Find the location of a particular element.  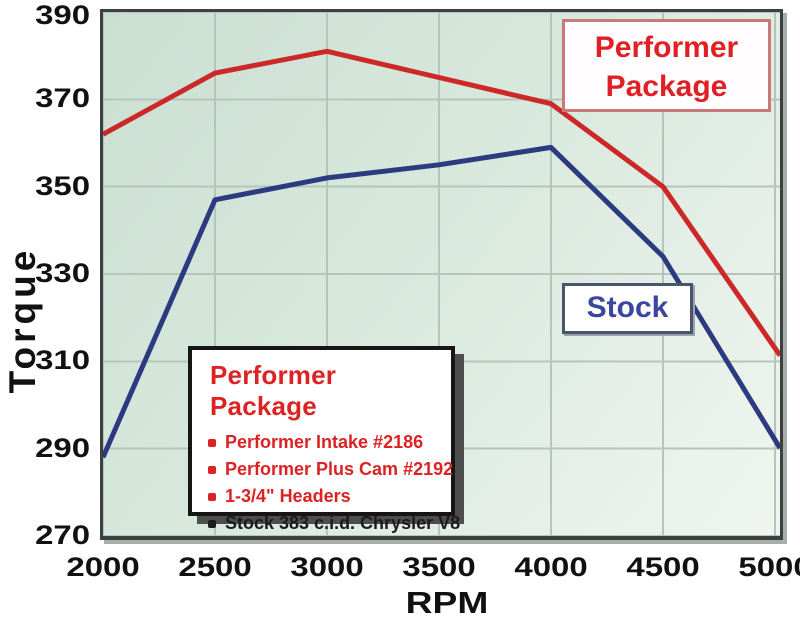

x-tick-label: 2500 is located at coordinates (215, 567).